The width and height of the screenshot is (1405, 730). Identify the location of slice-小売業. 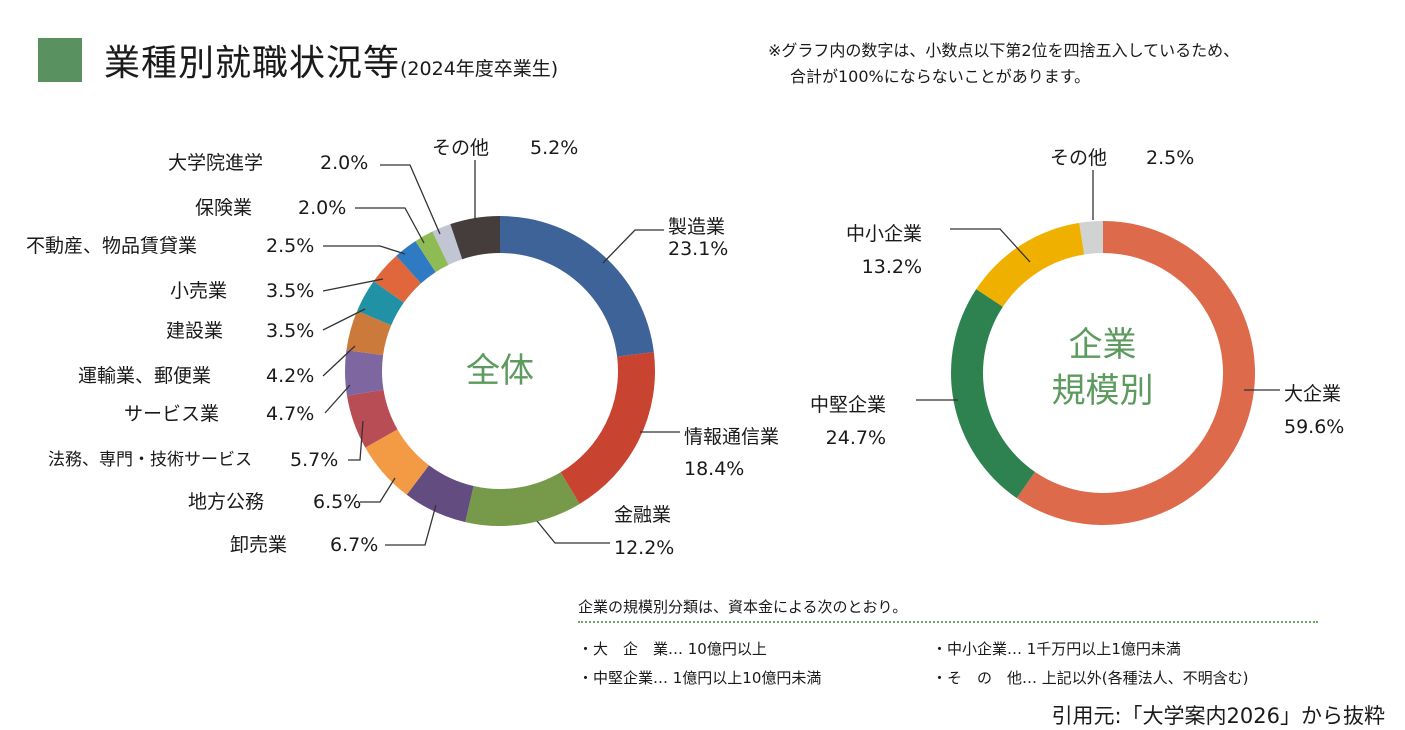
(397, 279).